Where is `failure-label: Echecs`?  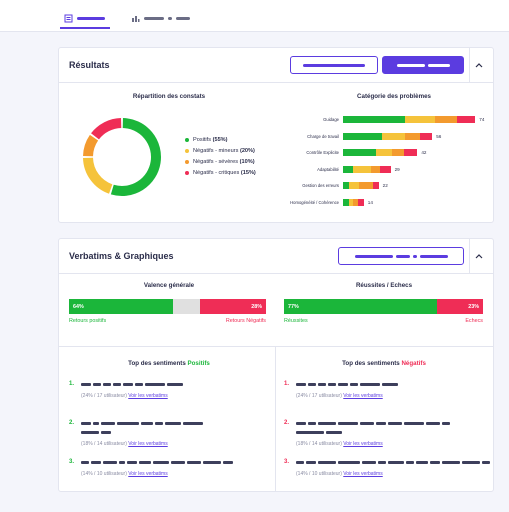
failure-label: Echecs is located at coordinates (474, 321).